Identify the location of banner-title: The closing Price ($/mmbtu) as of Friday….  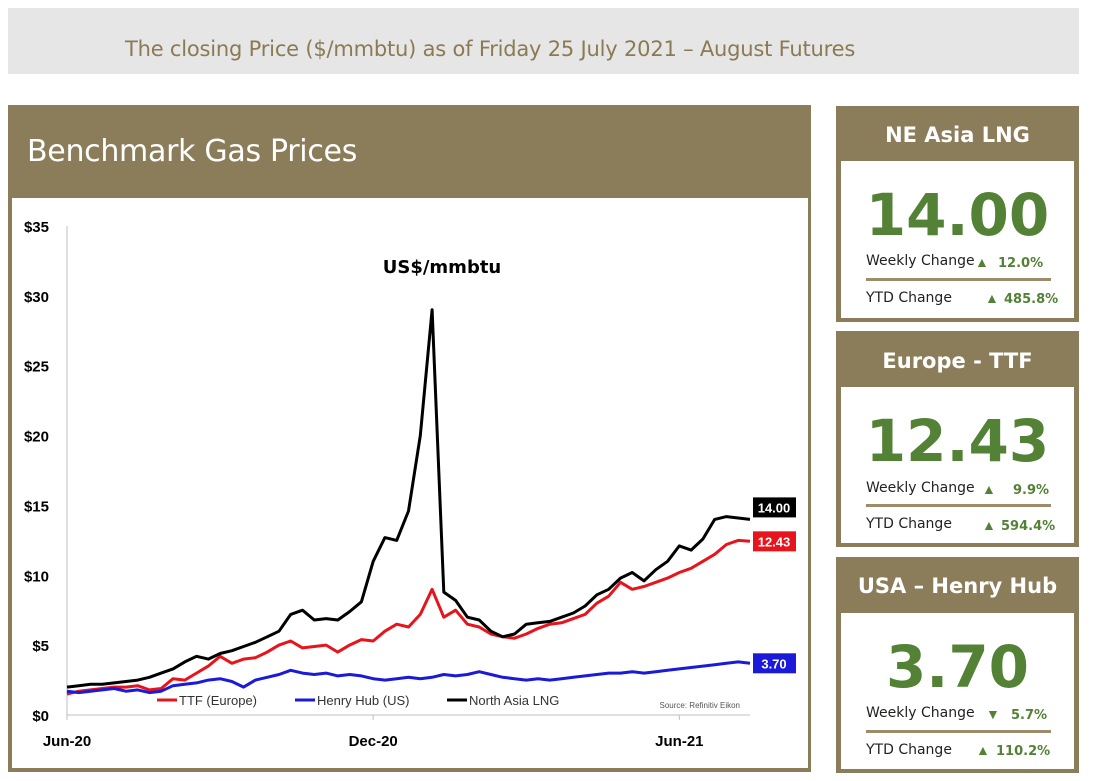
(490, 49).